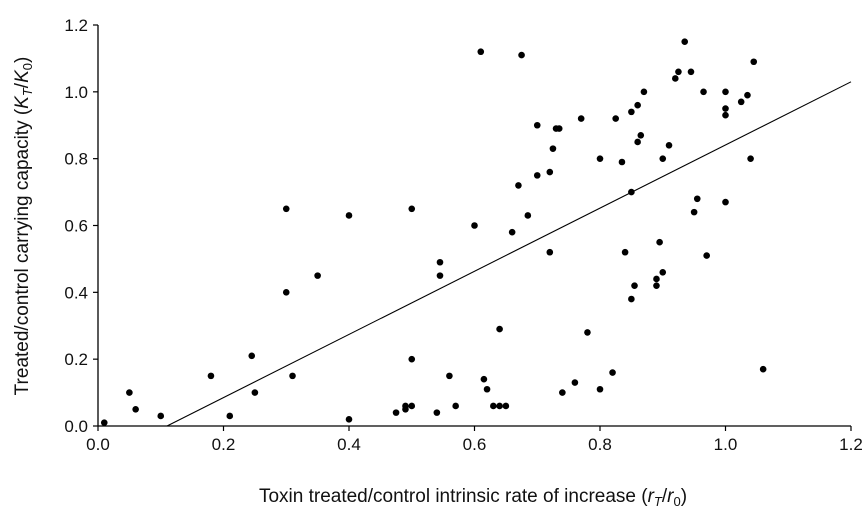 The width and height of the screenshot is (868, 511). I want to click on x-tick-label: 1.0, so click(726, 444).